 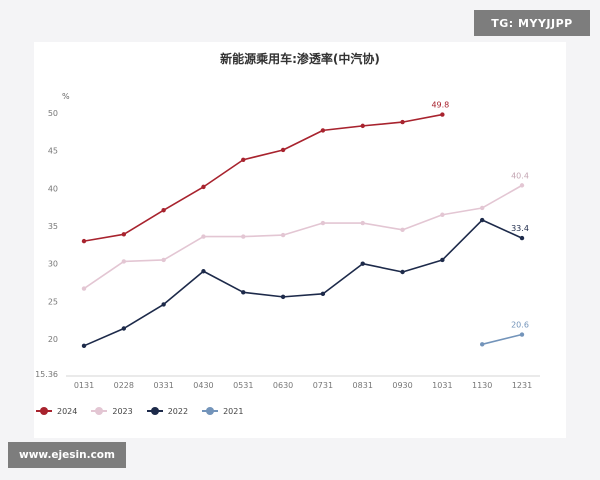 What do you see at coordinates (124, 385) in the screenshot?
I see `x-tick-0228: 0228` at bounding box center [124, 385].